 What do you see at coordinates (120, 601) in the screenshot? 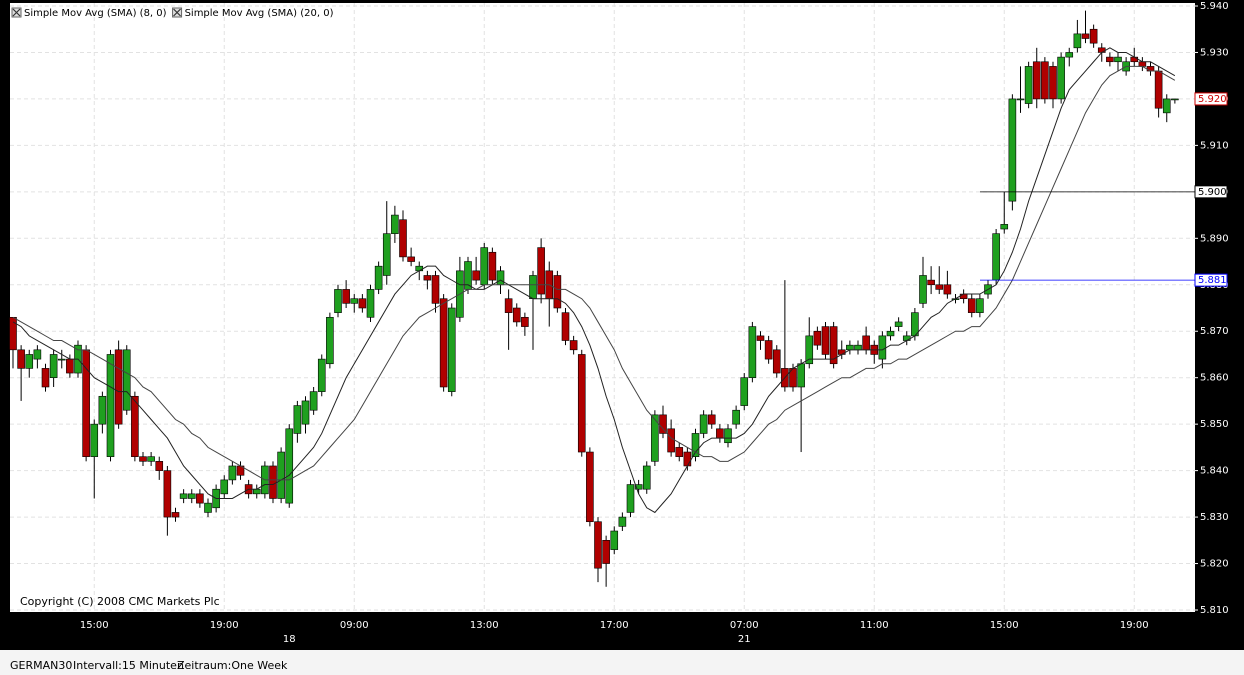
I see `copyright: Copyright (C) 2008 CMC Markets Plc` at bounding box center [120, 601].